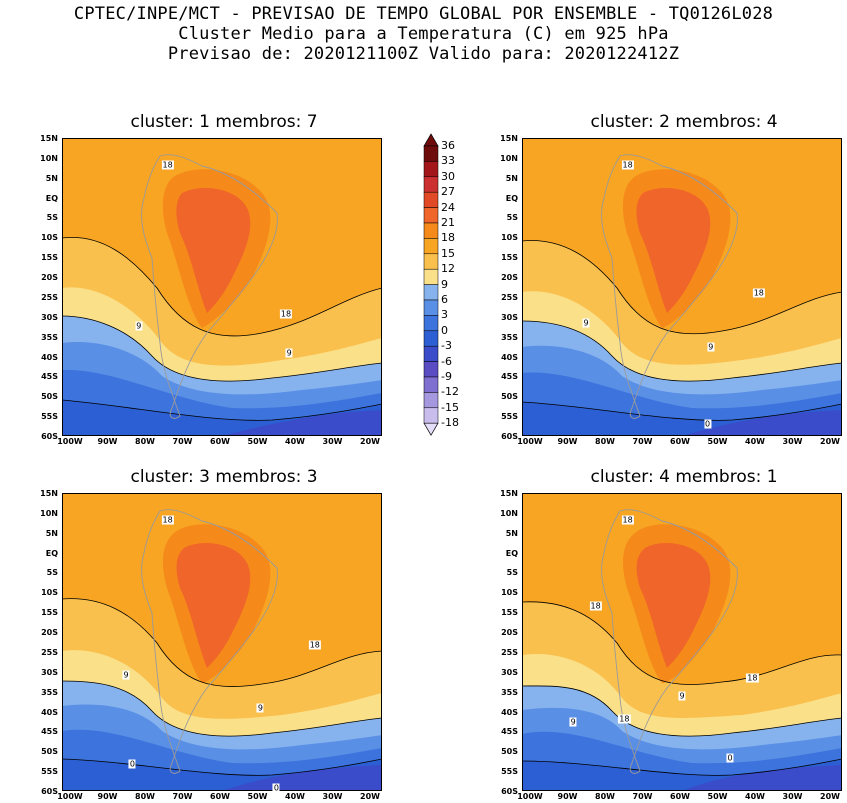 This screenshot has width=847, height=803. What do you see at coordinates (509, 337) in the screenshot?
I see `lat-tick-label: 35S` at bounding box center [509, 337].